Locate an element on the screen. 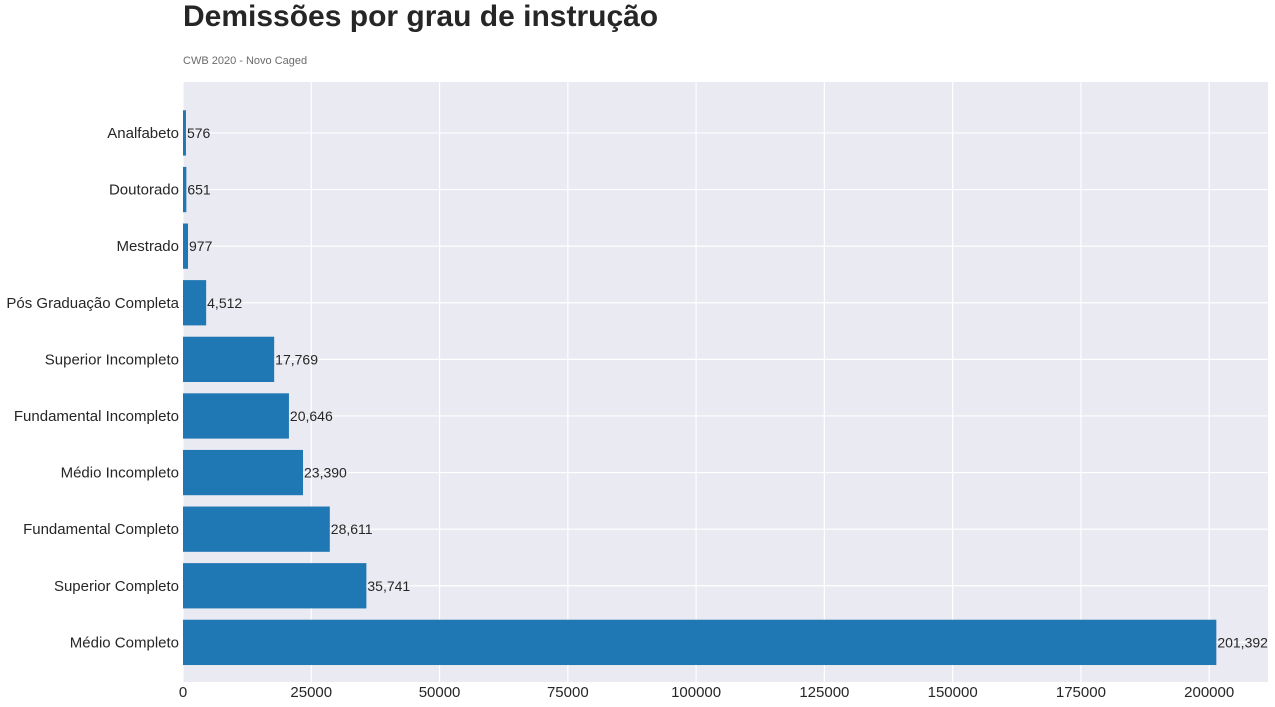 Image resolution: width=1275 pixels, height=707 pixels. value-label: 4,512 is located at coordinates (224, 303).